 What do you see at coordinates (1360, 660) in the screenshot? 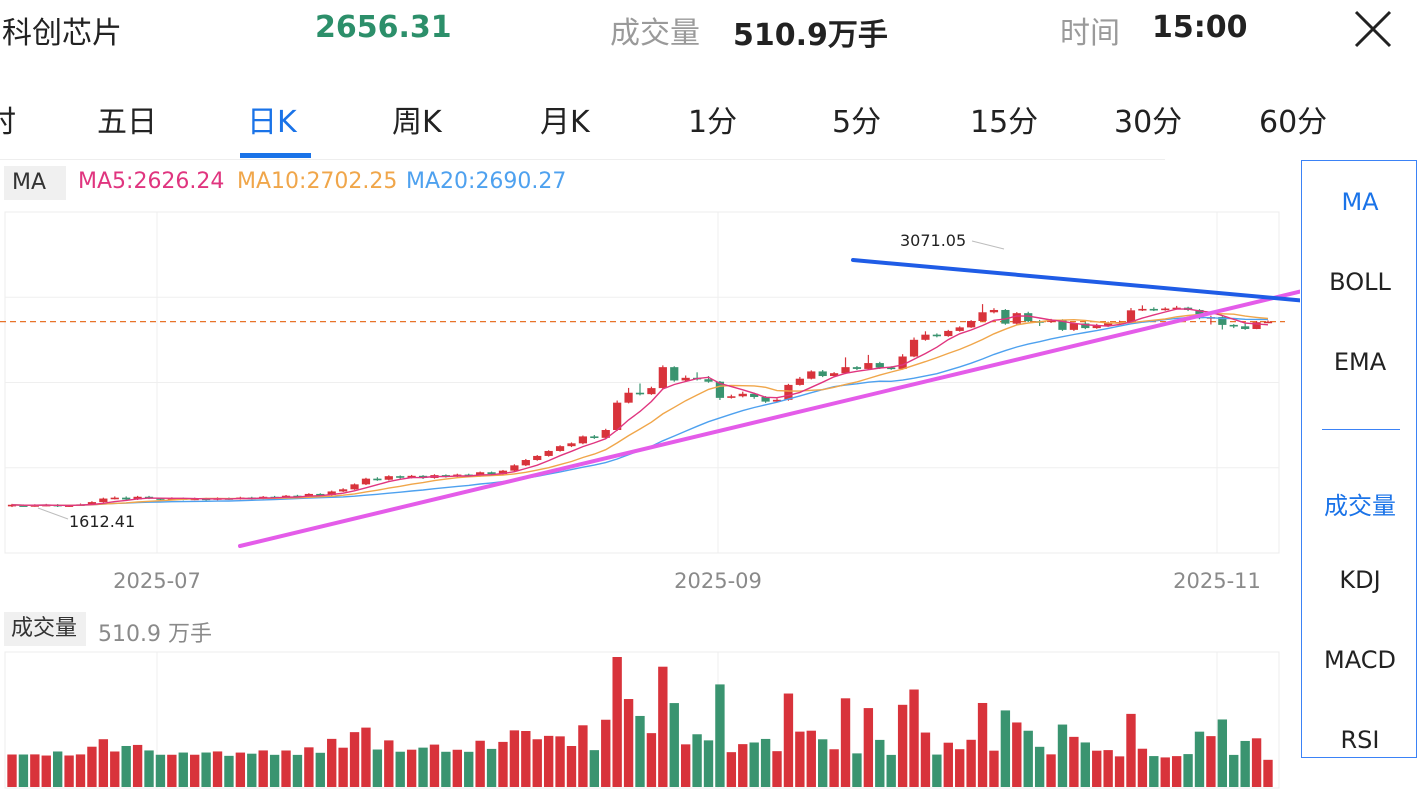
I see `indicator-macd: MACD` at bounding box center [1360, 660].